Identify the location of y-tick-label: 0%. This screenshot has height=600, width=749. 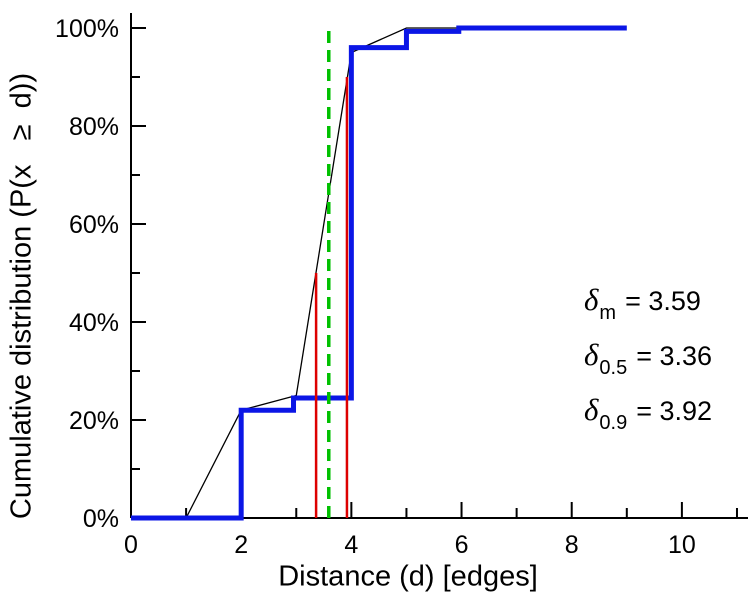
(101, 519).